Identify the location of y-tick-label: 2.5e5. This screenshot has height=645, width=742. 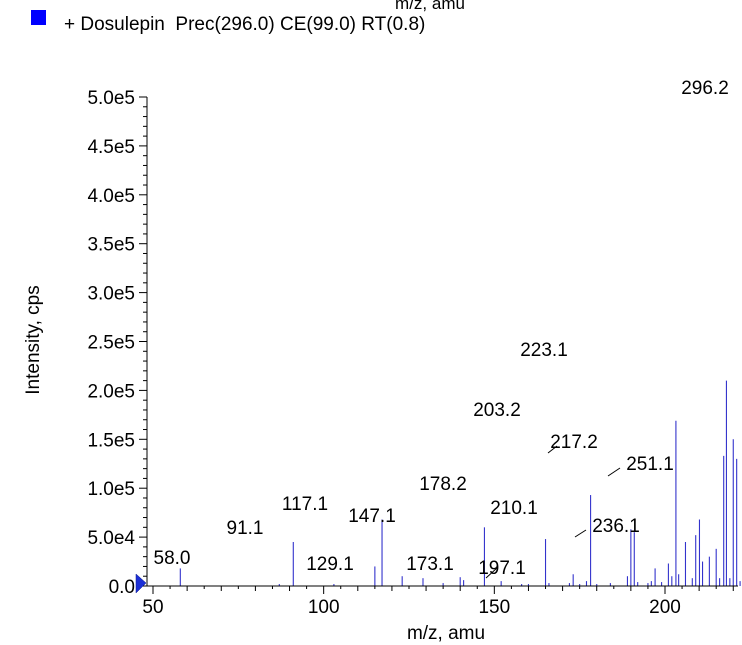
(111, 343).